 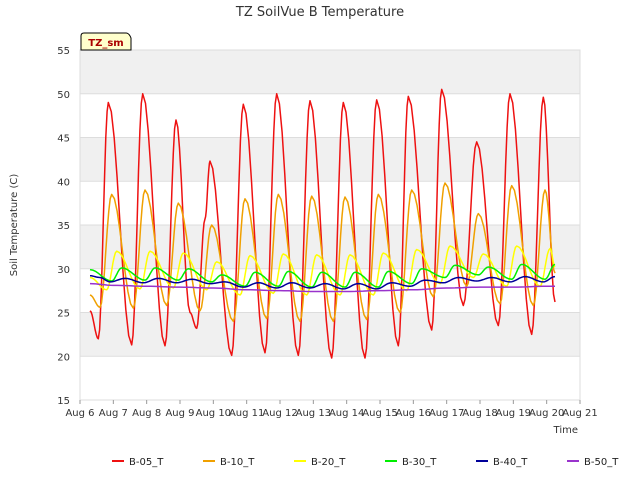 What do you see at coordinates (379, 413) in the screenshot?
I see `x-tick-label: Aug 15` at bounding box center [379, 413].